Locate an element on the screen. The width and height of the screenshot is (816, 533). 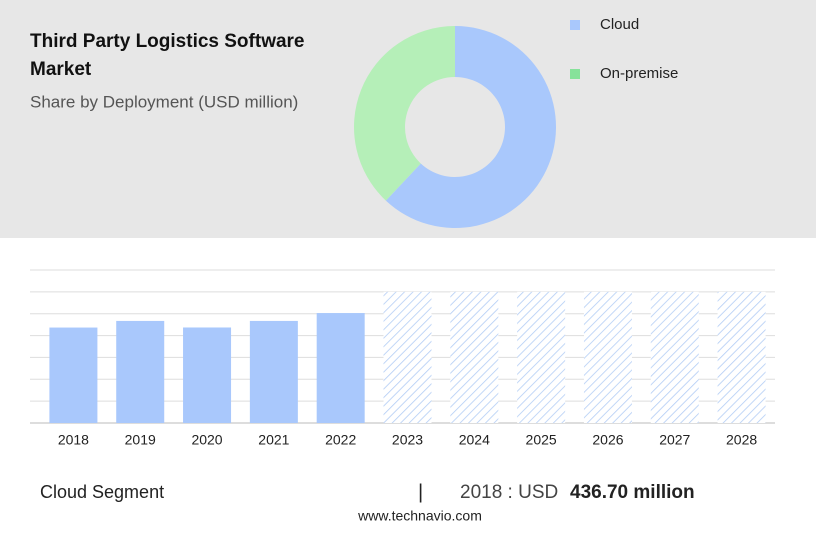
x-tick-label: 2018 is located at coordinates (73, 440).